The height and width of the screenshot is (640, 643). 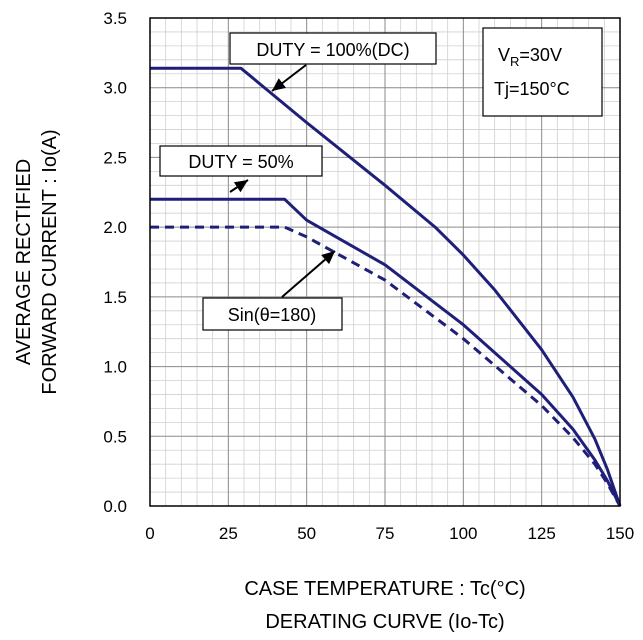 What do you see at coordinates (115, 18) in the screenshot?
I see `y-tick-label: 3.5` at bounding box center [115, 18].